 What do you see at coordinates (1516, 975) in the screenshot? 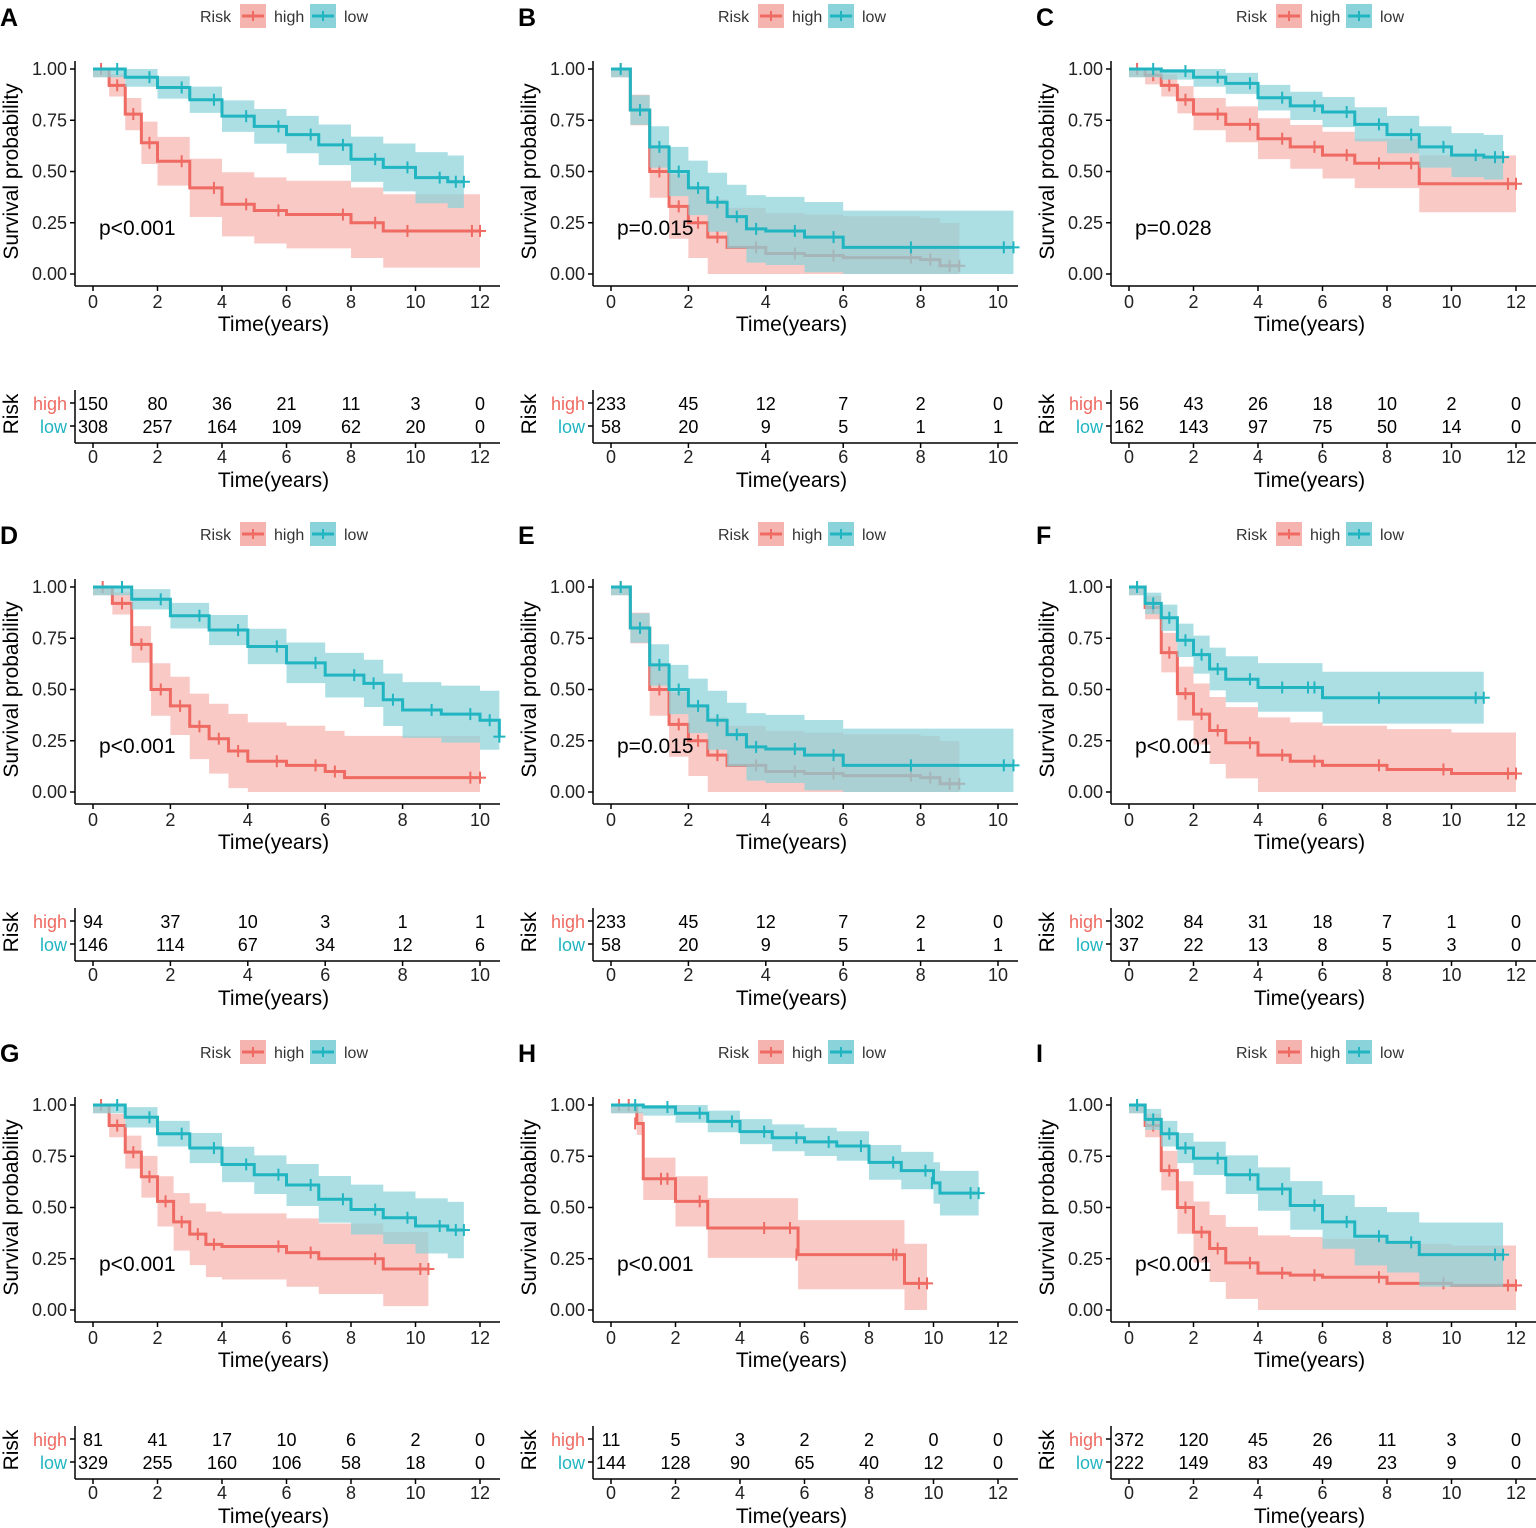
I see `risk-x-tick-label: 12` at bounding box center [1516, 975].